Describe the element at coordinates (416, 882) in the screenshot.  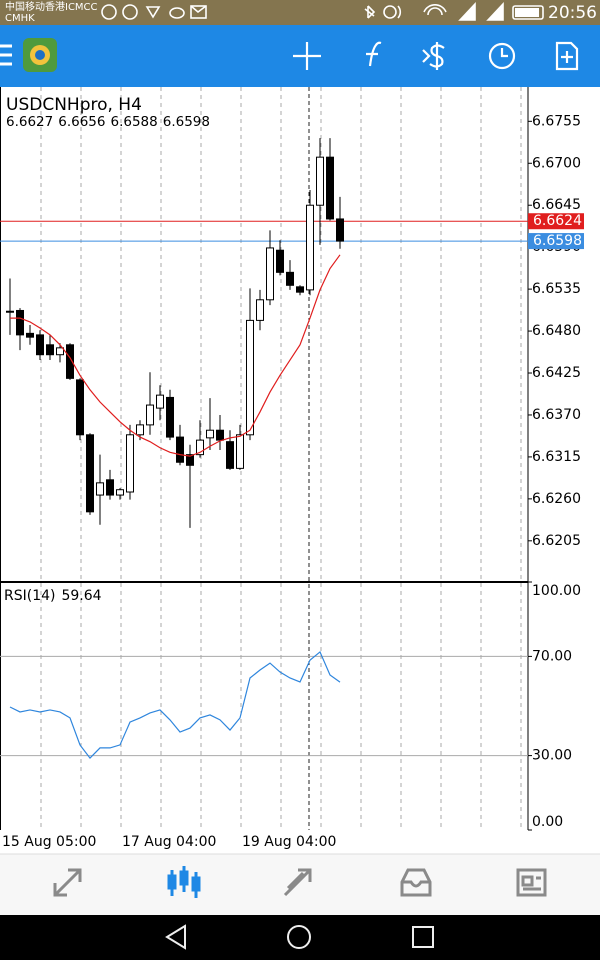
I see `history-tab` at that location.